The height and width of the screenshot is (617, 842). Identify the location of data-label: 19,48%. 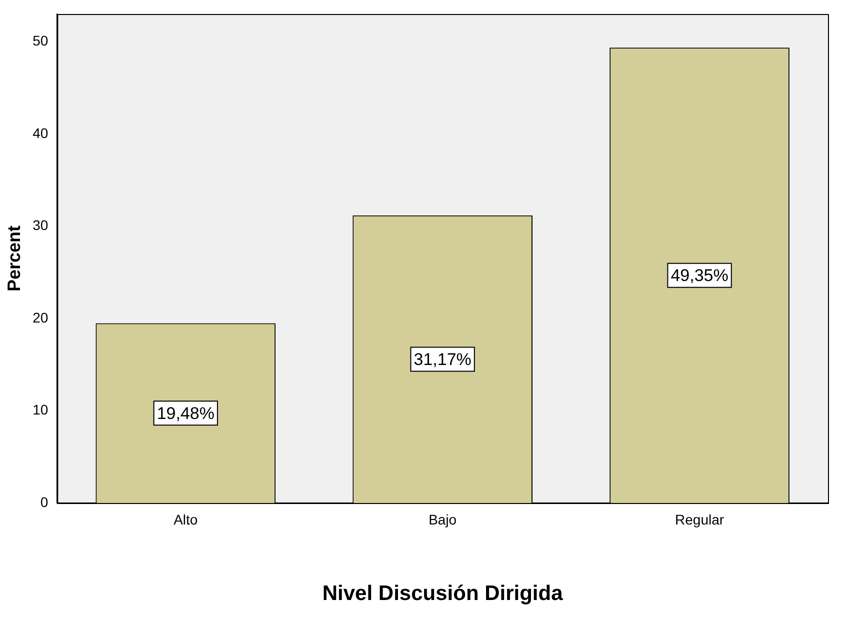
(185, 413).